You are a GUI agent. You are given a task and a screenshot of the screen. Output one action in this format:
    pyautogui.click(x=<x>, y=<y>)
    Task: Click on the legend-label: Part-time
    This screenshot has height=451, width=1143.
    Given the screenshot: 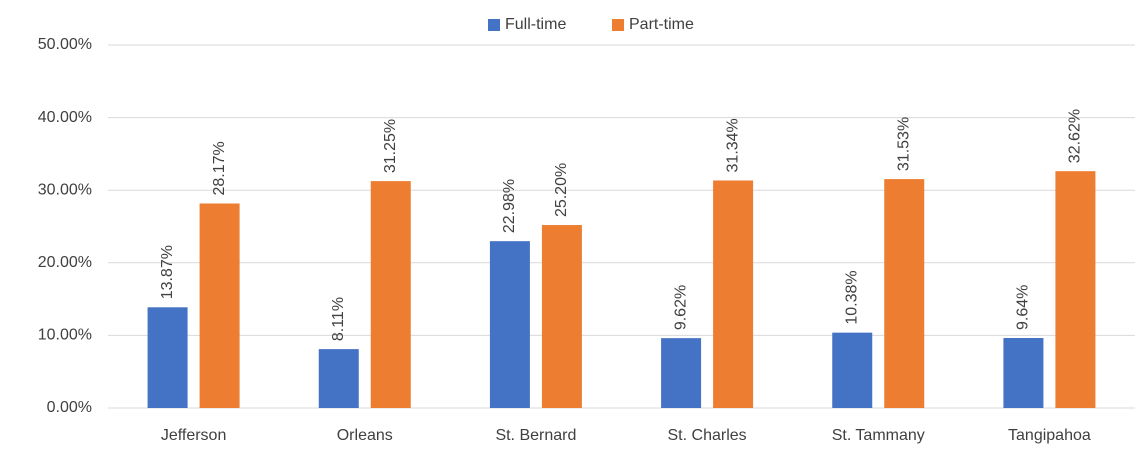 What is the action you would take?
    pyautogui.click(x=661, y=24)
    